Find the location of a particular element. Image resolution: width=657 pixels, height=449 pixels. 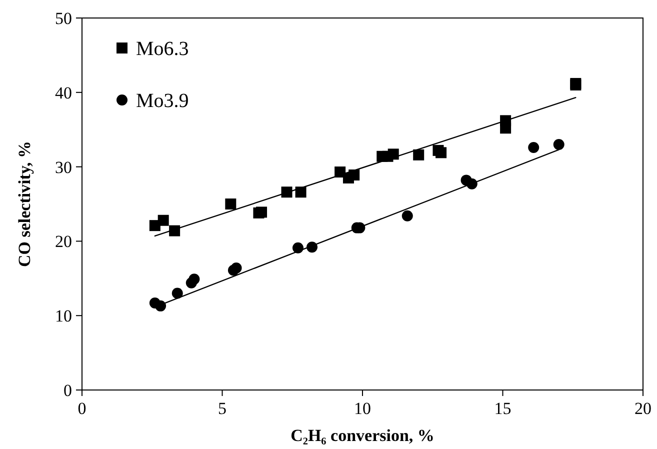

legend-label: Mo6.3 is located at coordinates (162, 49).